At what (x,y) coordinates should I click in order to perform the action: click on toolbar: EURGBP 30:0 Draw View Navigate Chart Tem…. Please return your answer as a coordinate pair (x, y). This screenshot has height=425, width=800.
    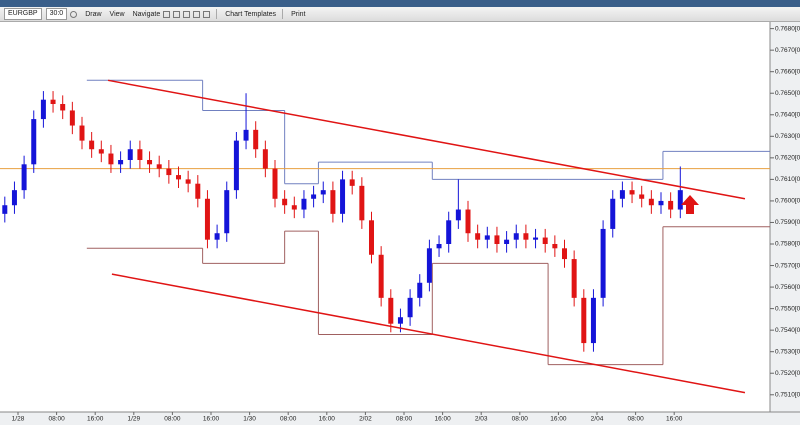
    Looking at the image, I should click on (400, 14).